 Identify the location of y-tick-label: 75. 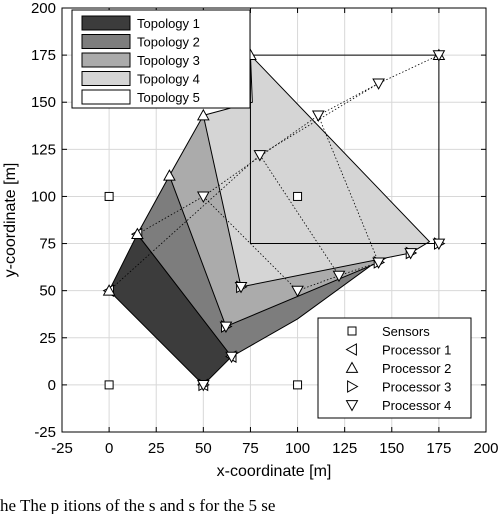
(47, 244).